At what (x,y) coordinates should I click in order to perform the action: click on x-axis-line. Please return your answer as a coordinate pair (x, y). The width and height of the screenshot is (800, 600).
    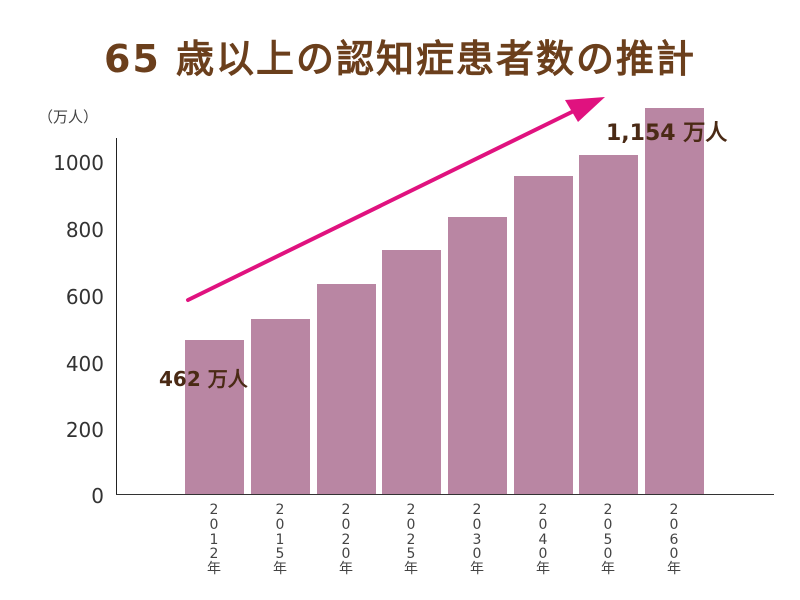
    Looking at the image, I should click on (445, 494).